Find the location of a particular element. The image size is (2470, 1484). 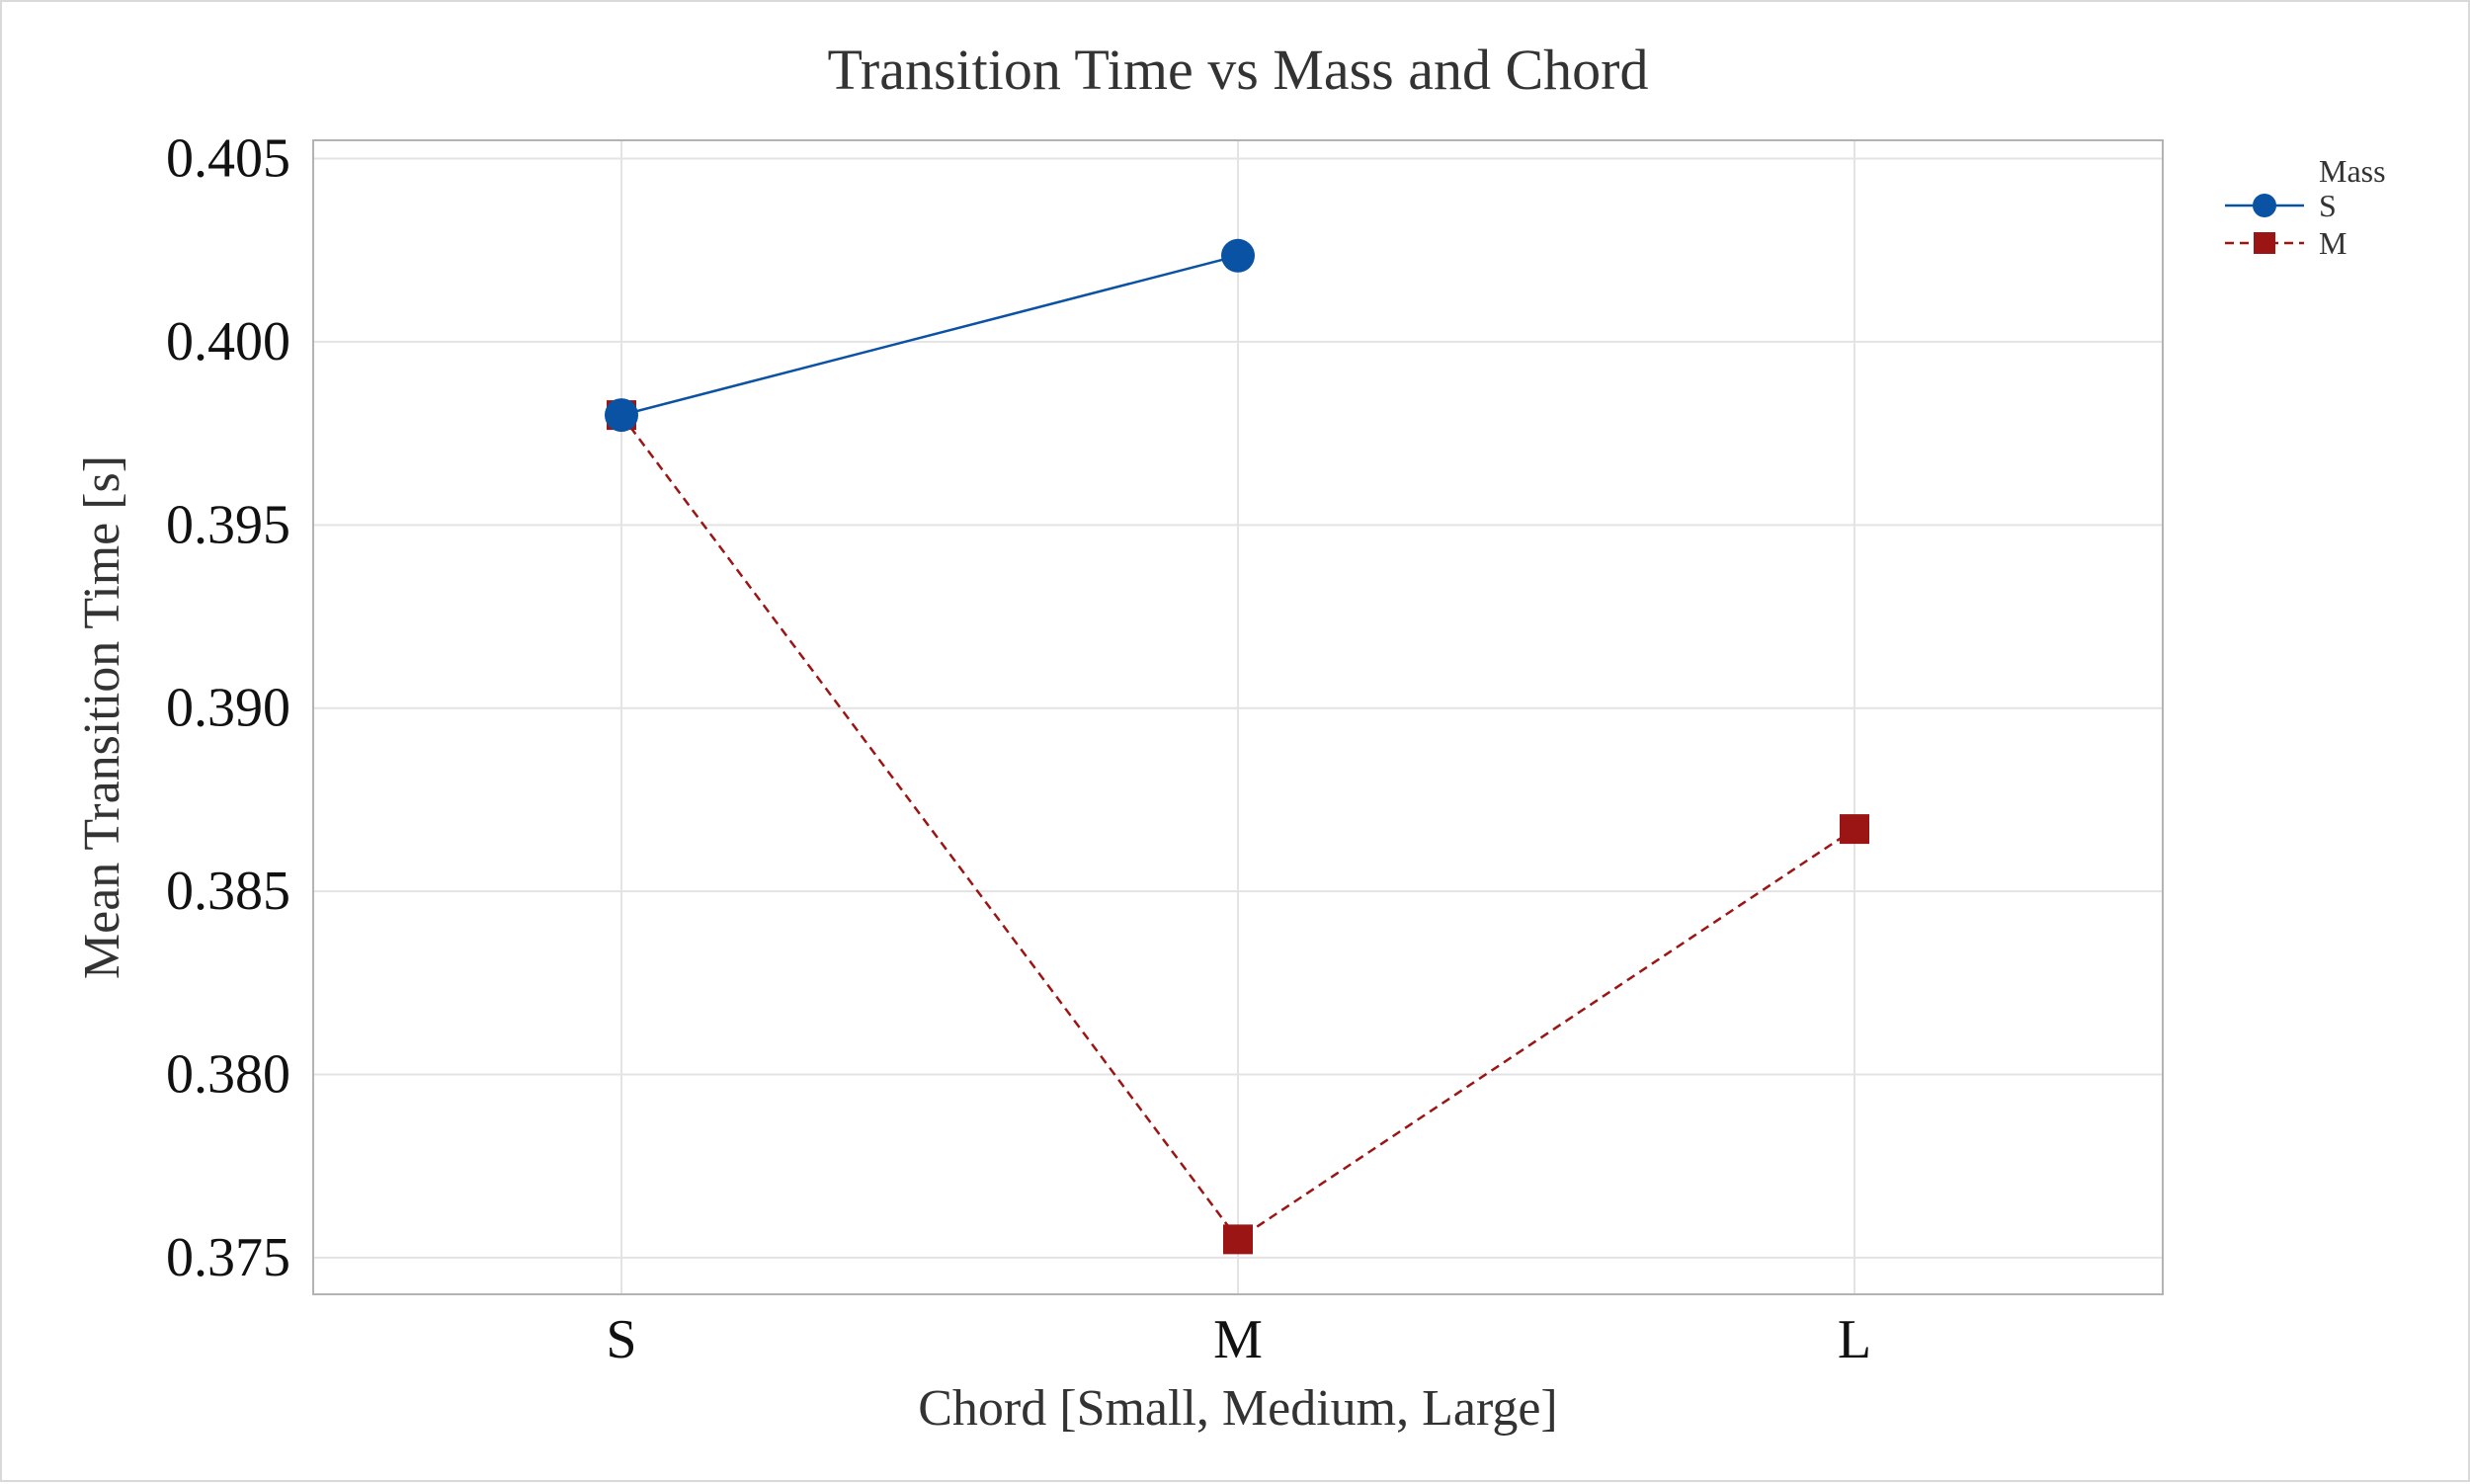

y-tick-label: 0.395 is located at coordinates (228, 524).